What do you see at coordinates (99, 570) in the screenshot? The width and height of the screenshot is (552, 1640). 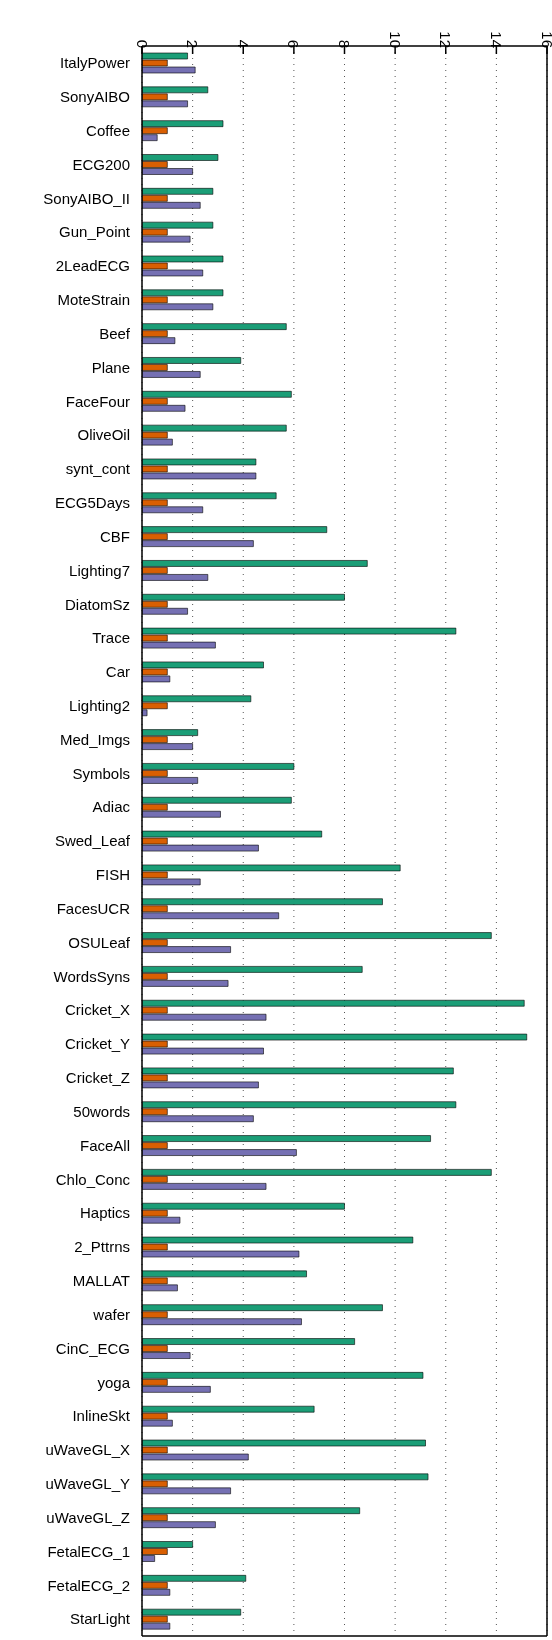 I see `y-tick-label: Lighting7` at bounding box center [99, 570].